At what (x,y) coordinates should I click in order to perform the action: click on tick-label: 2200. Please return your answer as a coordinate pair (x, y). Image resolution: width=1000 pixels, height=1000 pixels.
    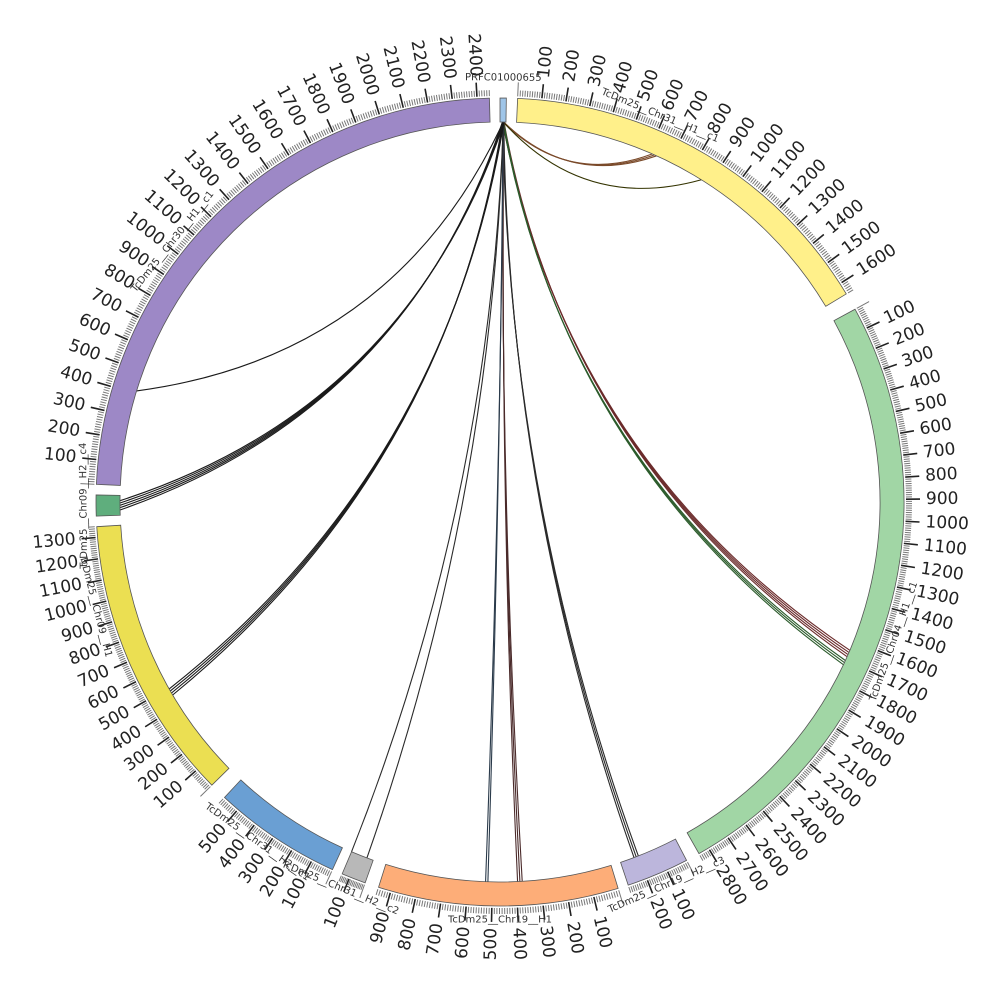
    Looking at the image, I should click on (419, 61).